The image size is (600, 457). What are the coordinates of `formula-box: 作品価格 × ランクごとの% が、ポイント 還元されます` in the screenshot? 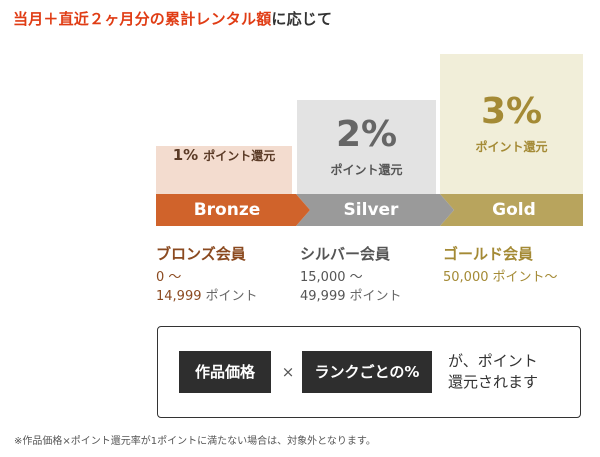 It's located at (369, 372).